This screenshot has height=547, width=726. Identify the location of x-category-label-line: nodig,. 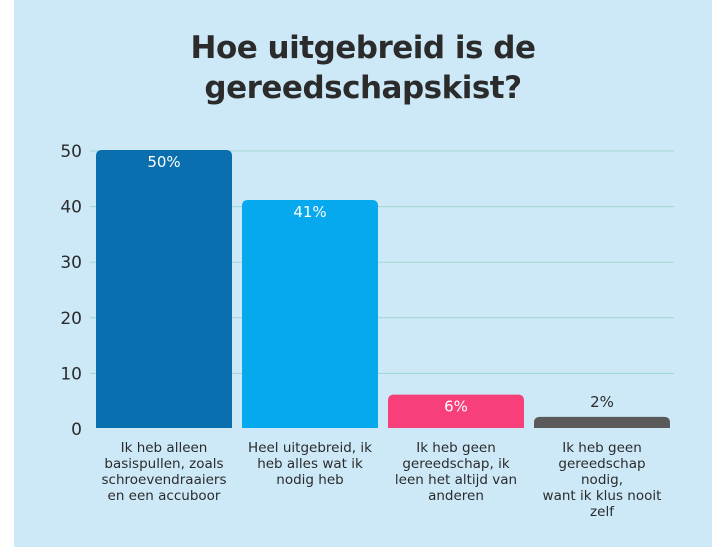
(602, 480).